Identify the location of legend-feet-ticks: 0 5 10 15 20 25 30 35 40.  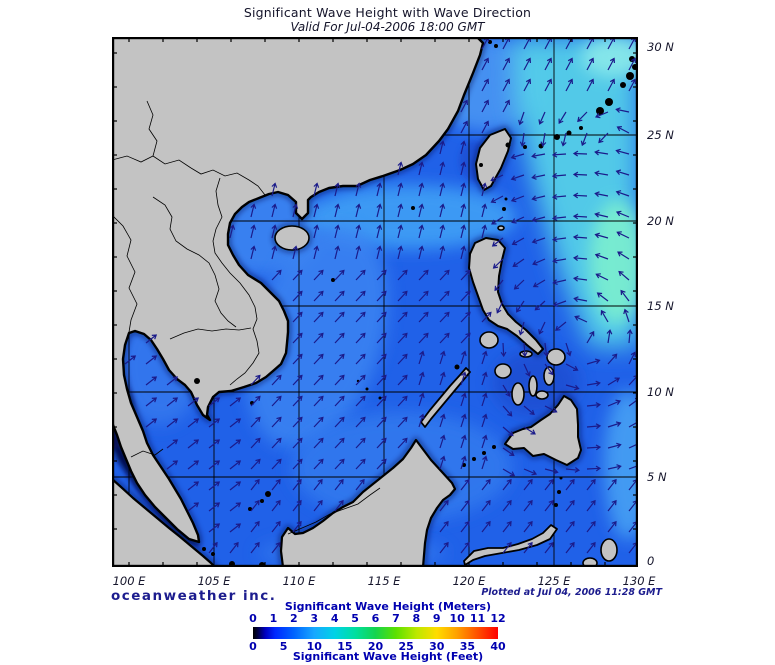
(377, 646).